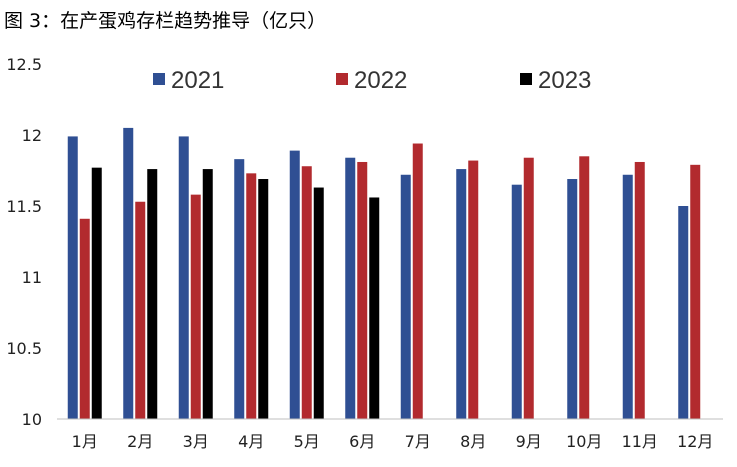 This screenshot has height=467, width=737. I want to click on y-tick-label: 10, so click(32, 419).